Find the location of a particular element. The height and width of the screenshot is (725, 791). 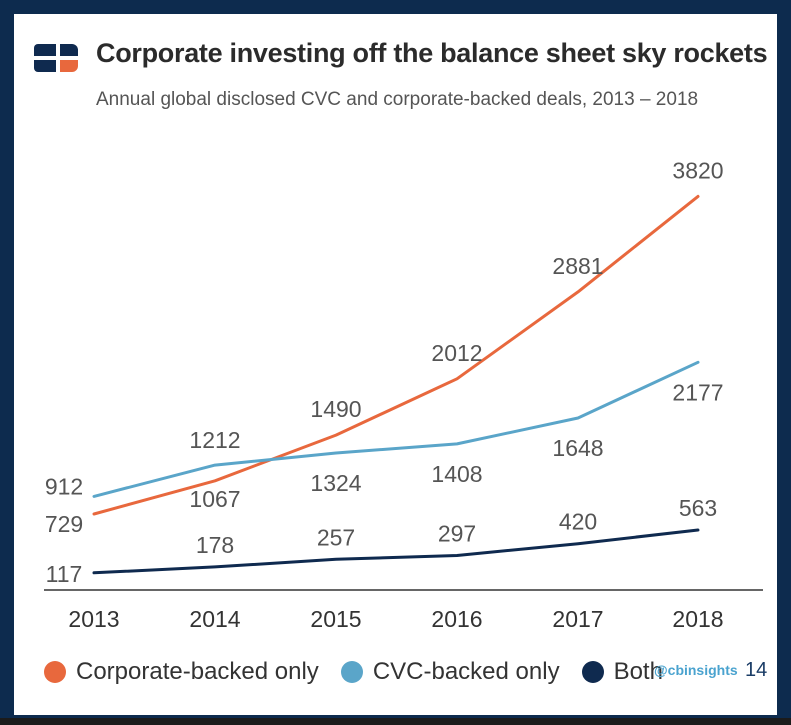

legend-dot-both is located at coordinates (592, 672).